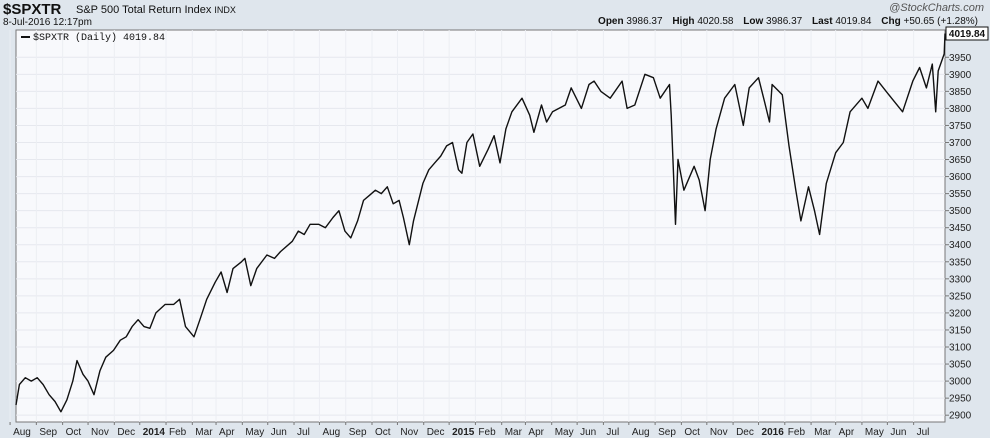  Describe the element at coordinates (960, 348) in the screenshot. I see `y-tick-label: 3100` at that location.